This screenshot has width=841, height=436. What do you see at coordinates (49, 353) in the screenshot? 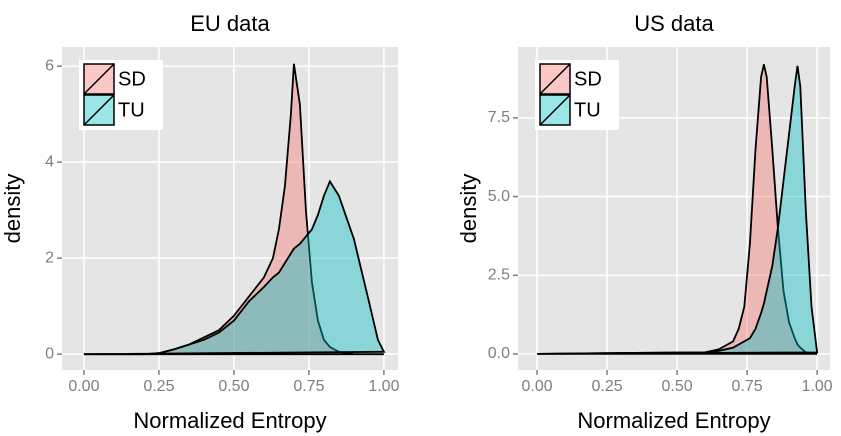
I see `y-tick-label: 0` at bounding box center [49, 353].